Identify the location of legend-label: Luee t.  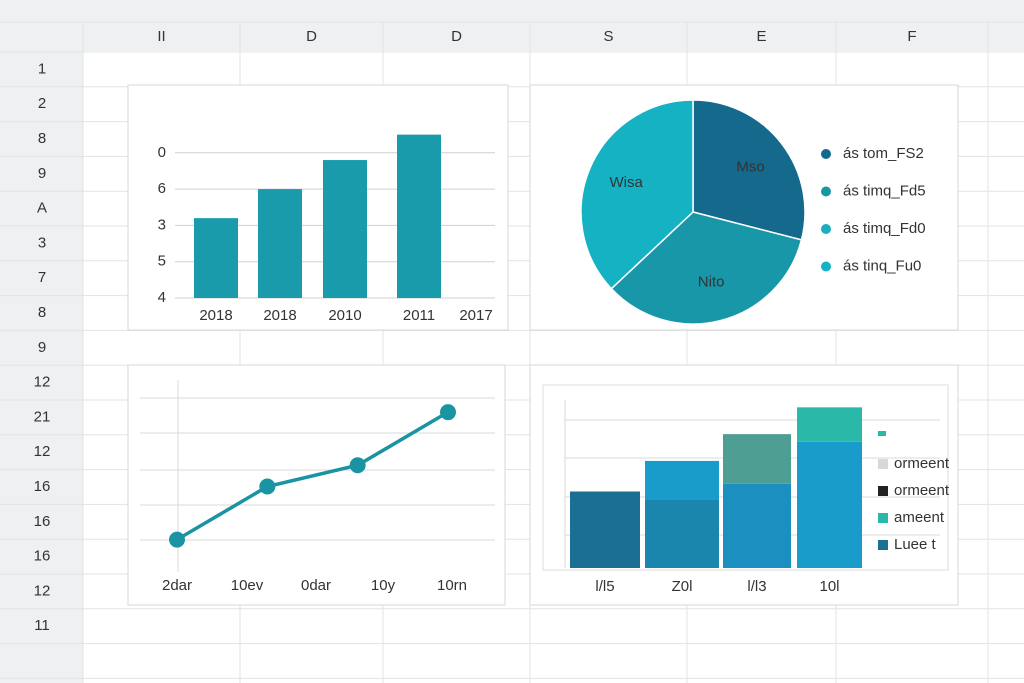
(915, 544).